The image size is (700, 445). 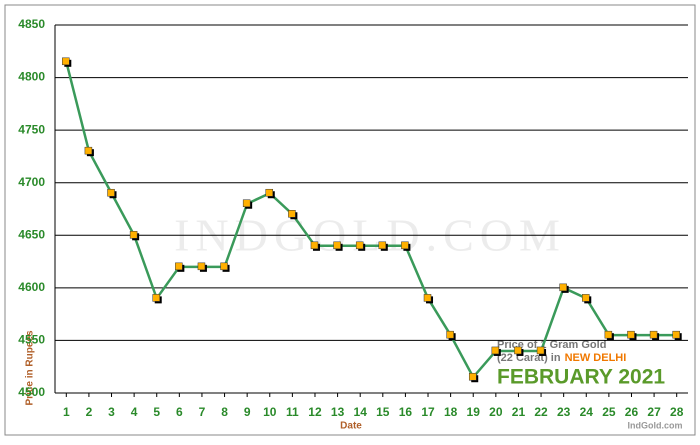 What do you see at coordinates (406, 412) in the screenshot?
I see `x-tick-label: 16` at bounding box center [406, 412].